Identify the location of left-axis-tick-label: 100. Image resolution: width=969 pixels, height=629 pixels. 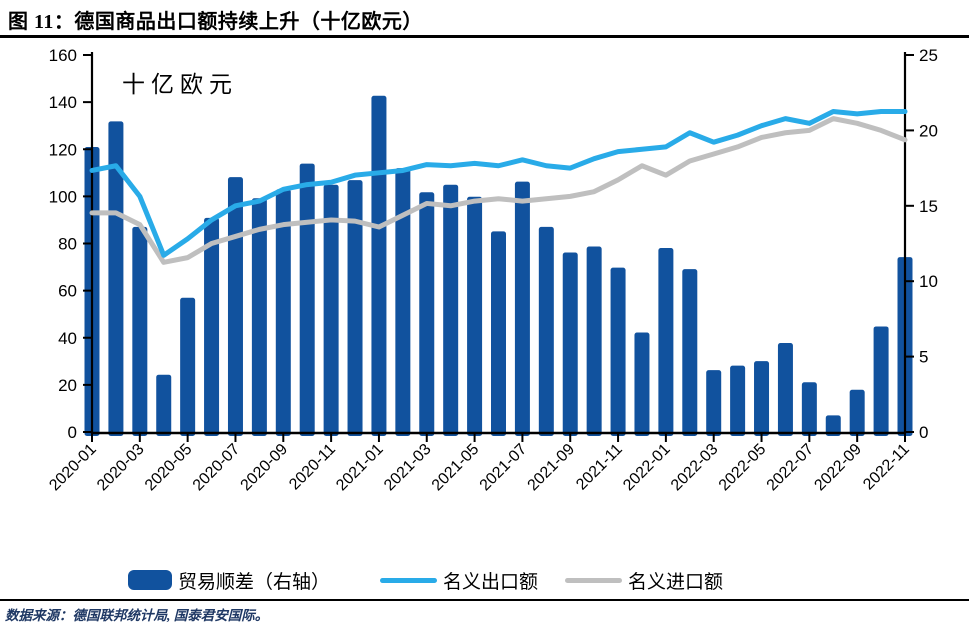
(63, 196).